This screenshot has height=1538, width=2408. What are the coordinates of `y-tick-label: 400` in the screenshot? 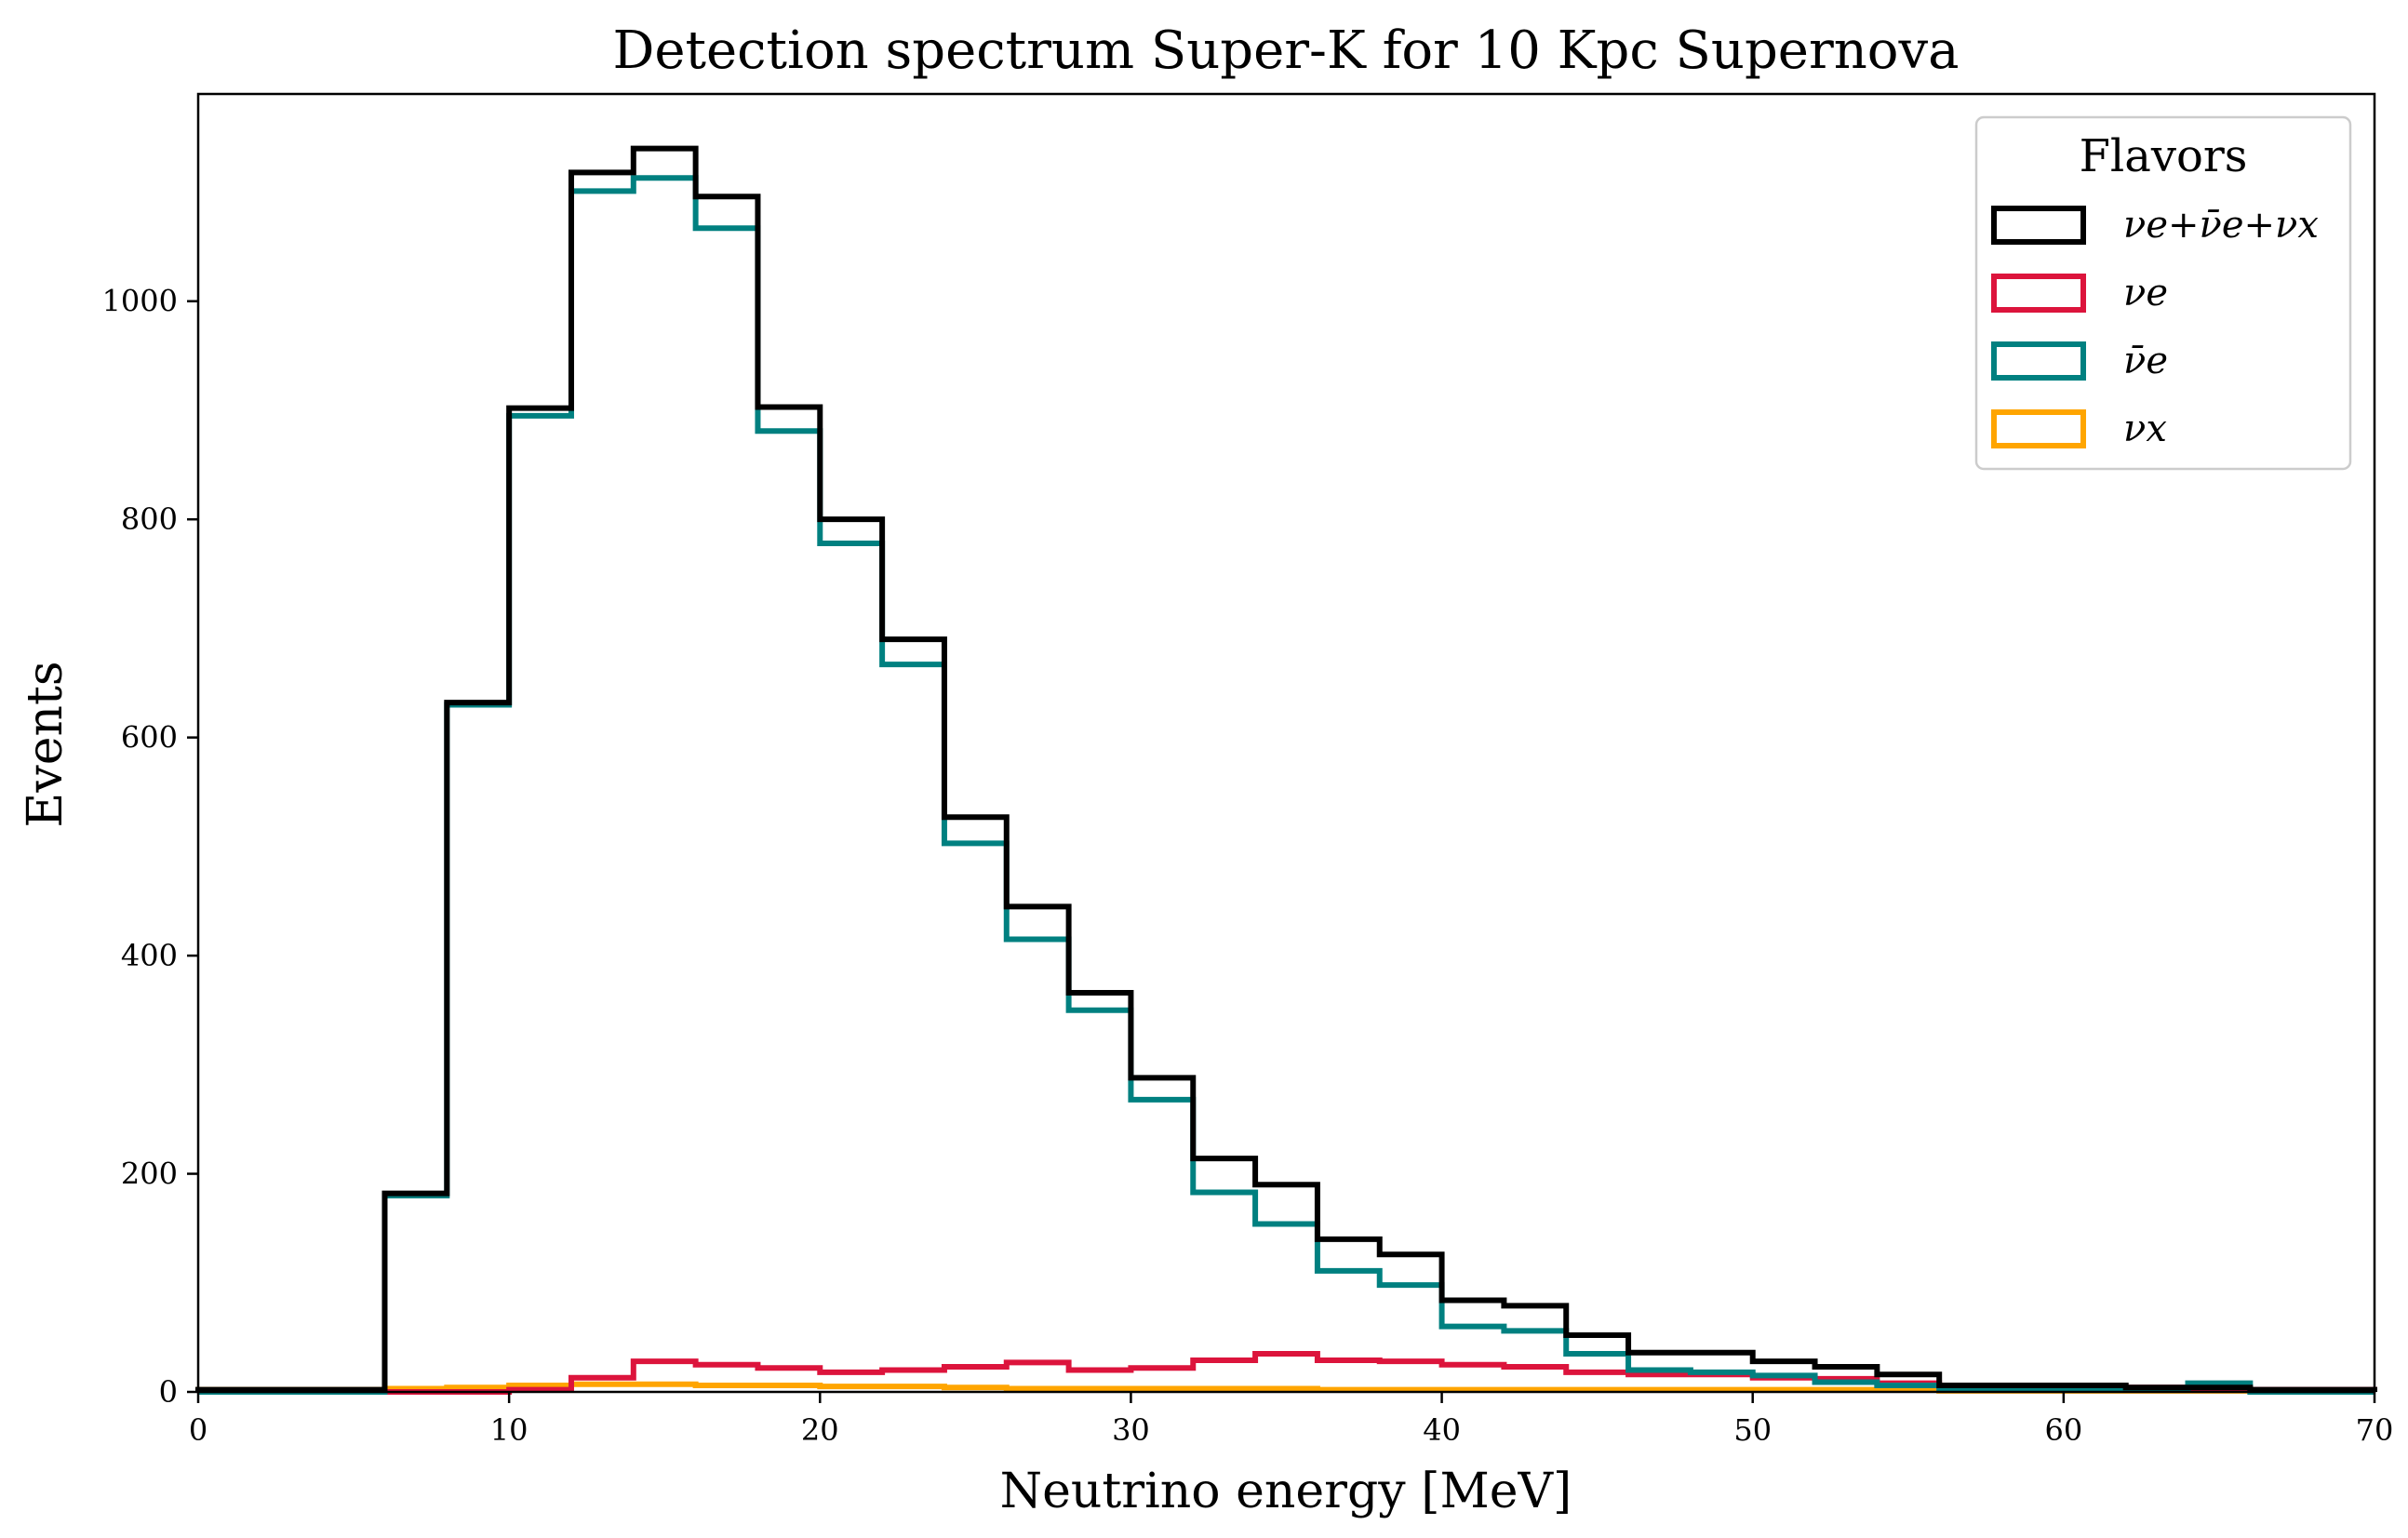 It's located at (150, 955).